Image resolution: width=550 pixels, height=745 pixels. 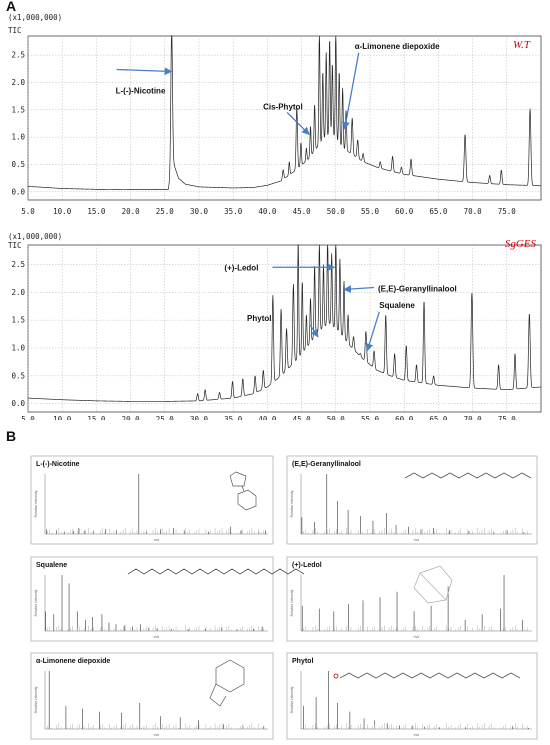 I want to click on panel-a-label: A, so click(x=11, y=7).